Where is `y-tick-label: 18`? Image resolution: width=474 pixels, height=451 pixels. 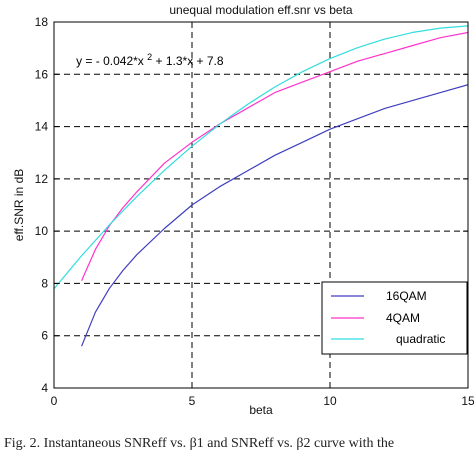 y-tick-label: 18 is located at coordinates (42, 22).